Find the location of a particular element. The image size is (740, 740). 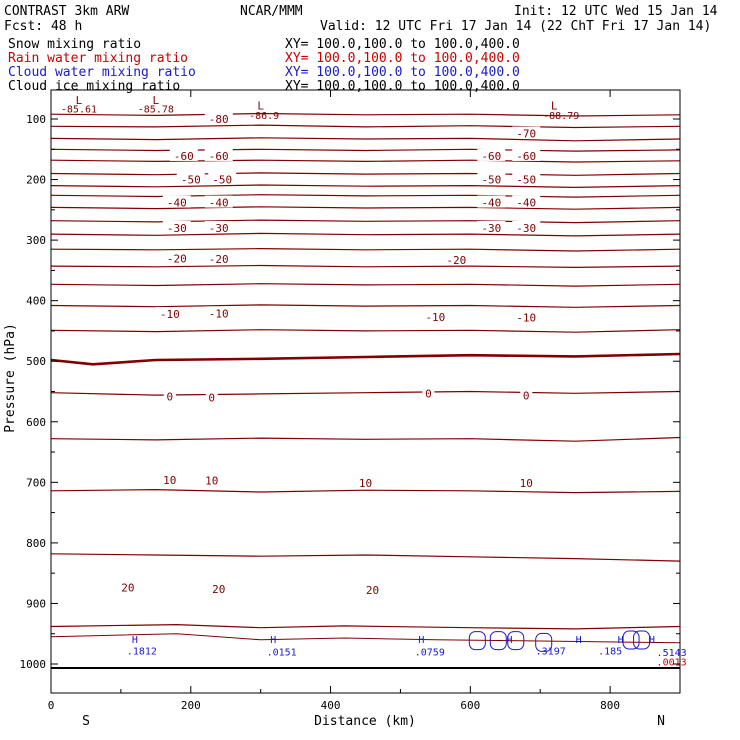

minimum-value: -85.61 is located at coordinates (79, 110).